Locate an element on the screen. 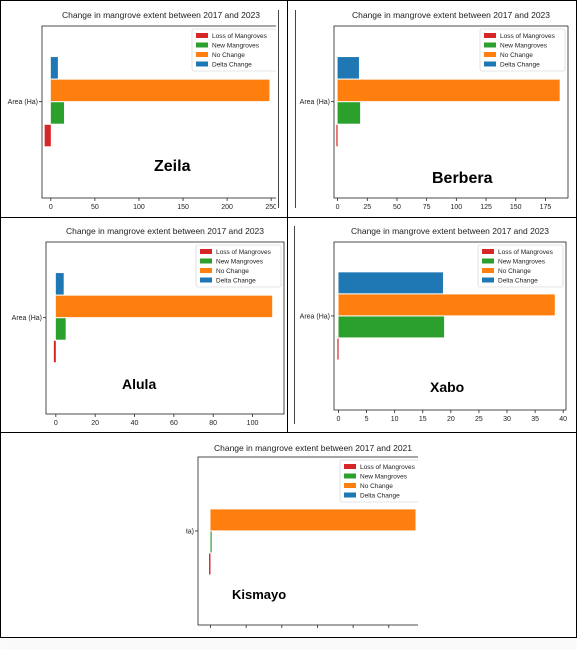  x-tick-label: 75 is located at coordinates (427, 207).